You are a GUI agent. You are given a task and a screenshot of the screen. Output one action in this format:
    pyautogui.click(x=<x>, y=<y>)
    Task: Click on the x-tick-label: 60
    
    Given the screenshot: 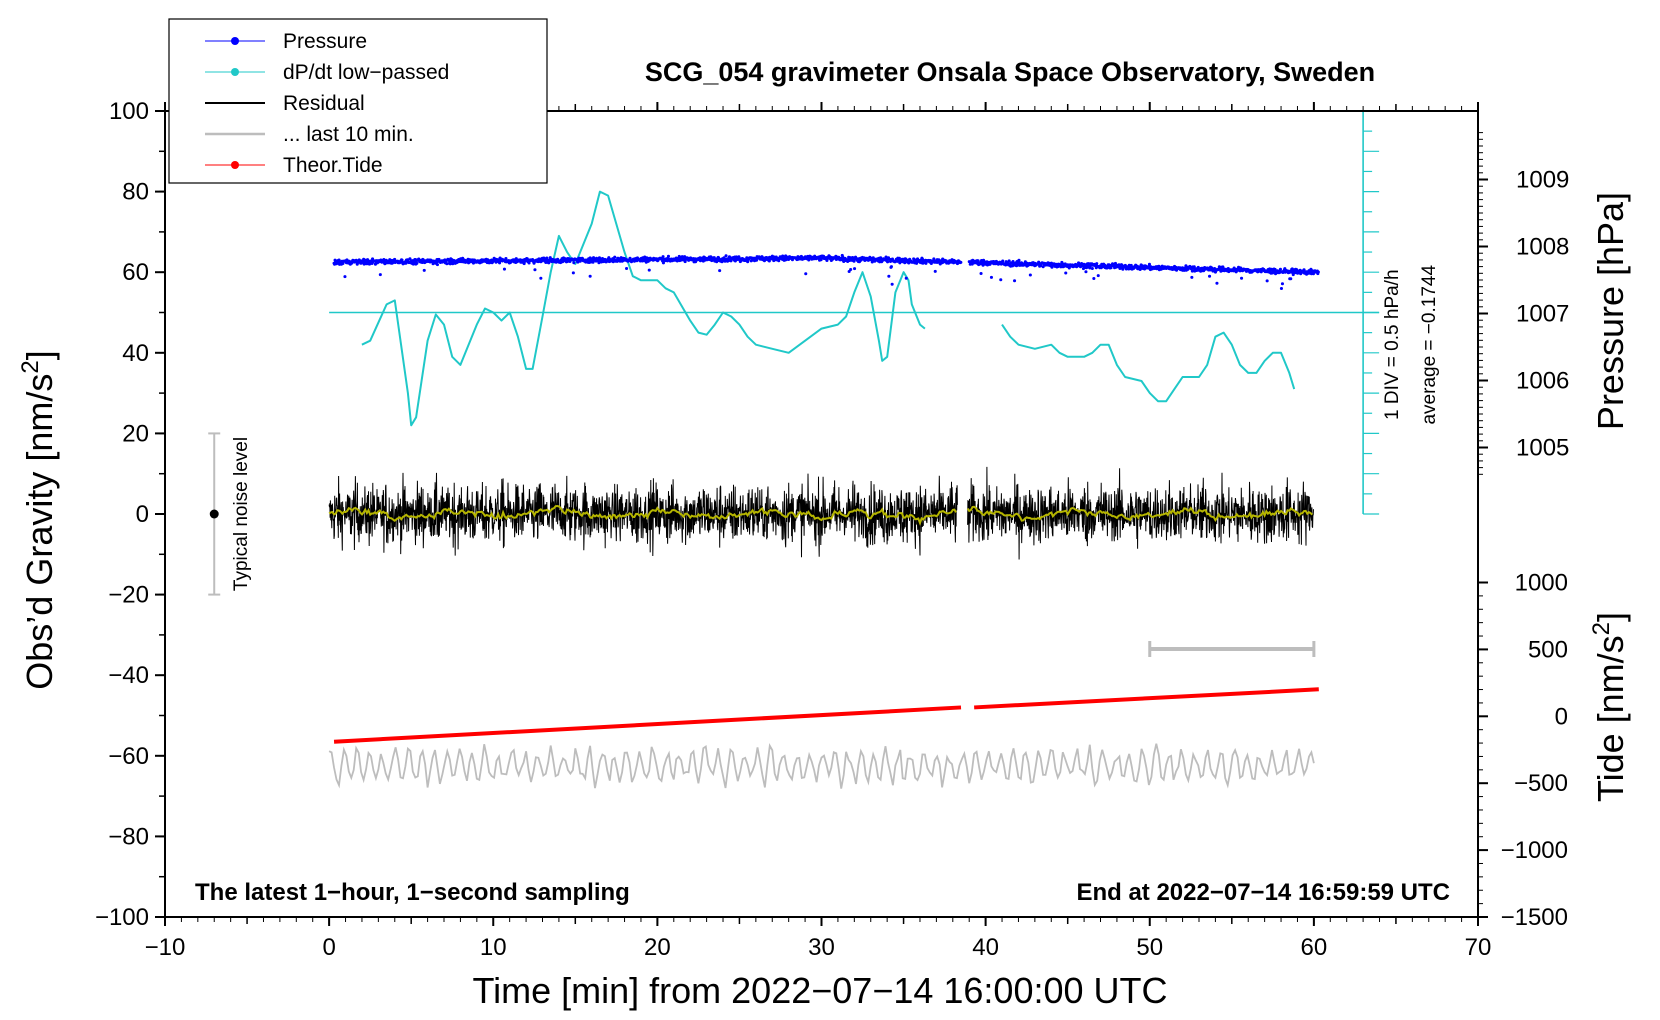 What is the action you would take?
    pyautogui.click(x=1314, y=947)
    